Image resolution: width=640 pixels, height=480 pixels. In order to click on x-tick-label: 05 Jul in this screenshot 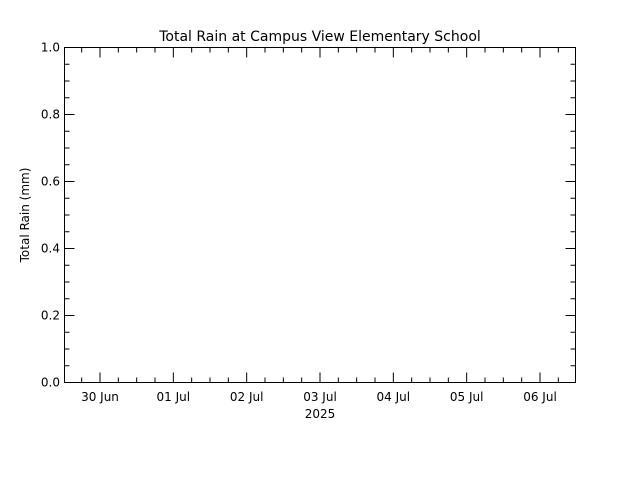, I will do `click(467, 397)`.